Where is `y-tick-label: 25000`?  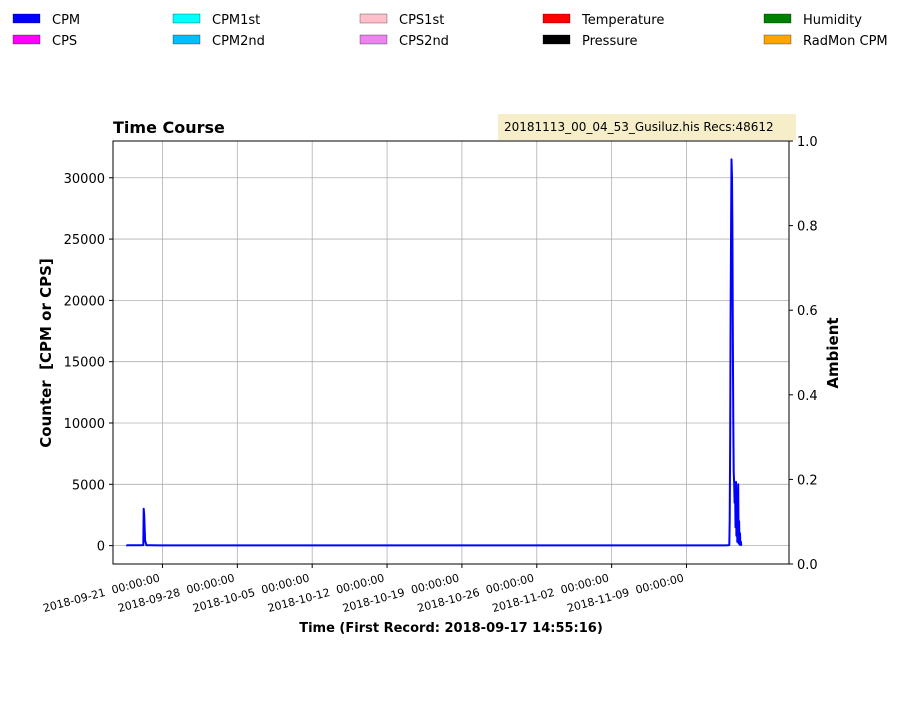
y-tick-label: 25000 is located at coordinates (84, 240).